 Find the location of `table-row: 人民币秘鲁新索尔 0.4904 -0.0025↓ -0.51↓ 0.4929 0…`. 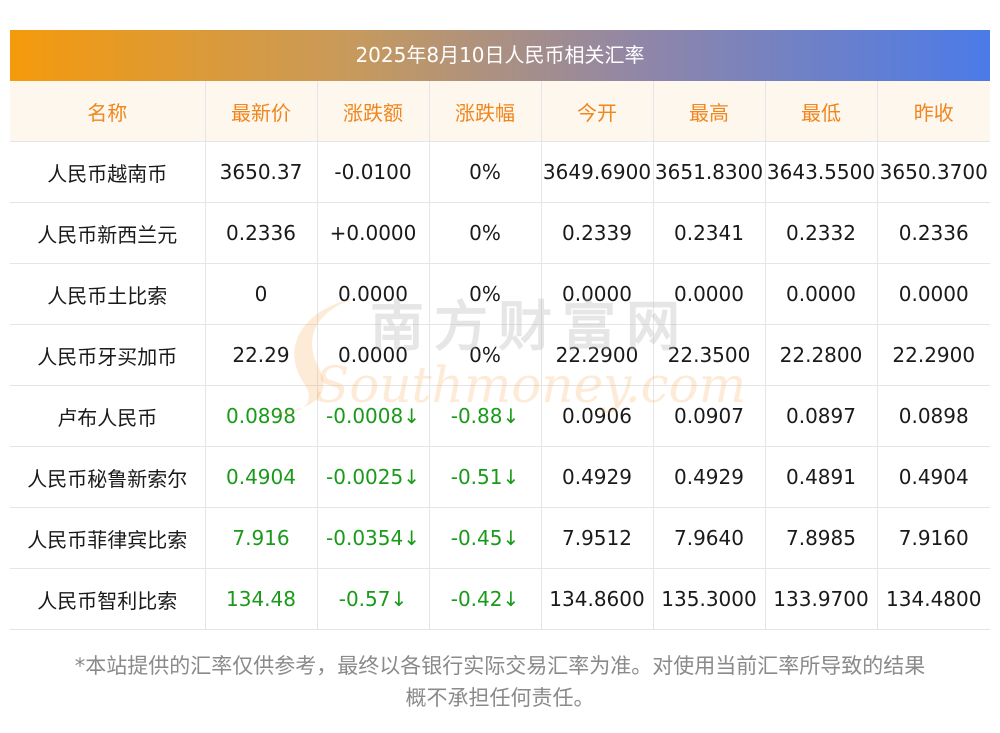

table-row: 人民币秘鲁新索尔 0.4904 -0.0025↓ -0.51↓ 0.4929 0… is located at coordinates (500, 477).